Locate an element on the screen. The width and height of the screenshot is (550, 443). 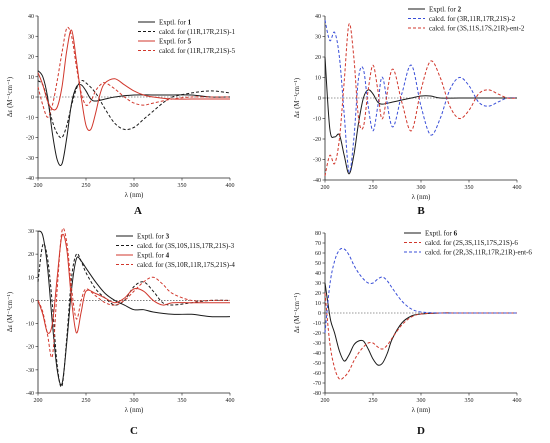
legend-compound-number: 1 is located at coordinates (190, 23).